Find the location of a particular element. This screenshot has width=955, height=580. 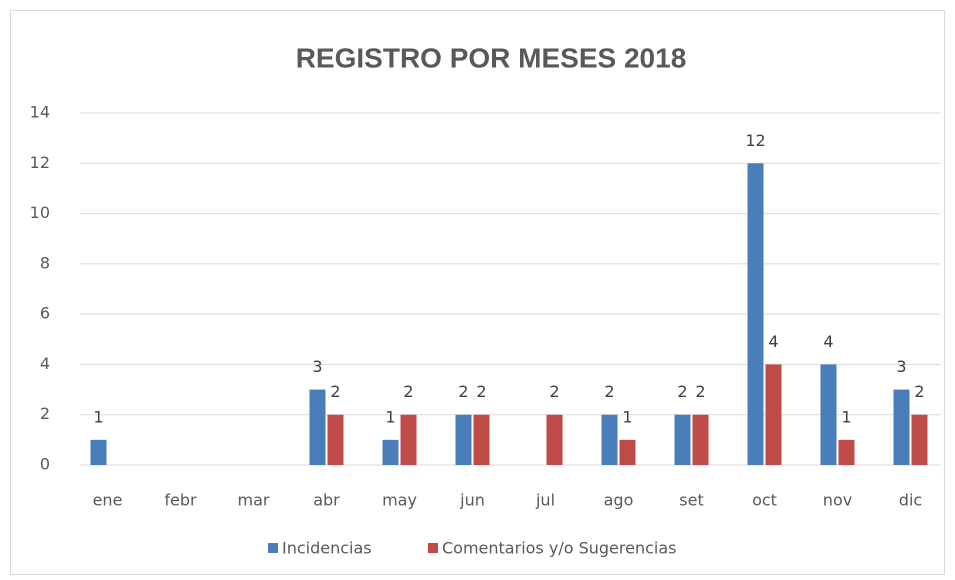

data-label: 12 is located at coordinates (755, 140).